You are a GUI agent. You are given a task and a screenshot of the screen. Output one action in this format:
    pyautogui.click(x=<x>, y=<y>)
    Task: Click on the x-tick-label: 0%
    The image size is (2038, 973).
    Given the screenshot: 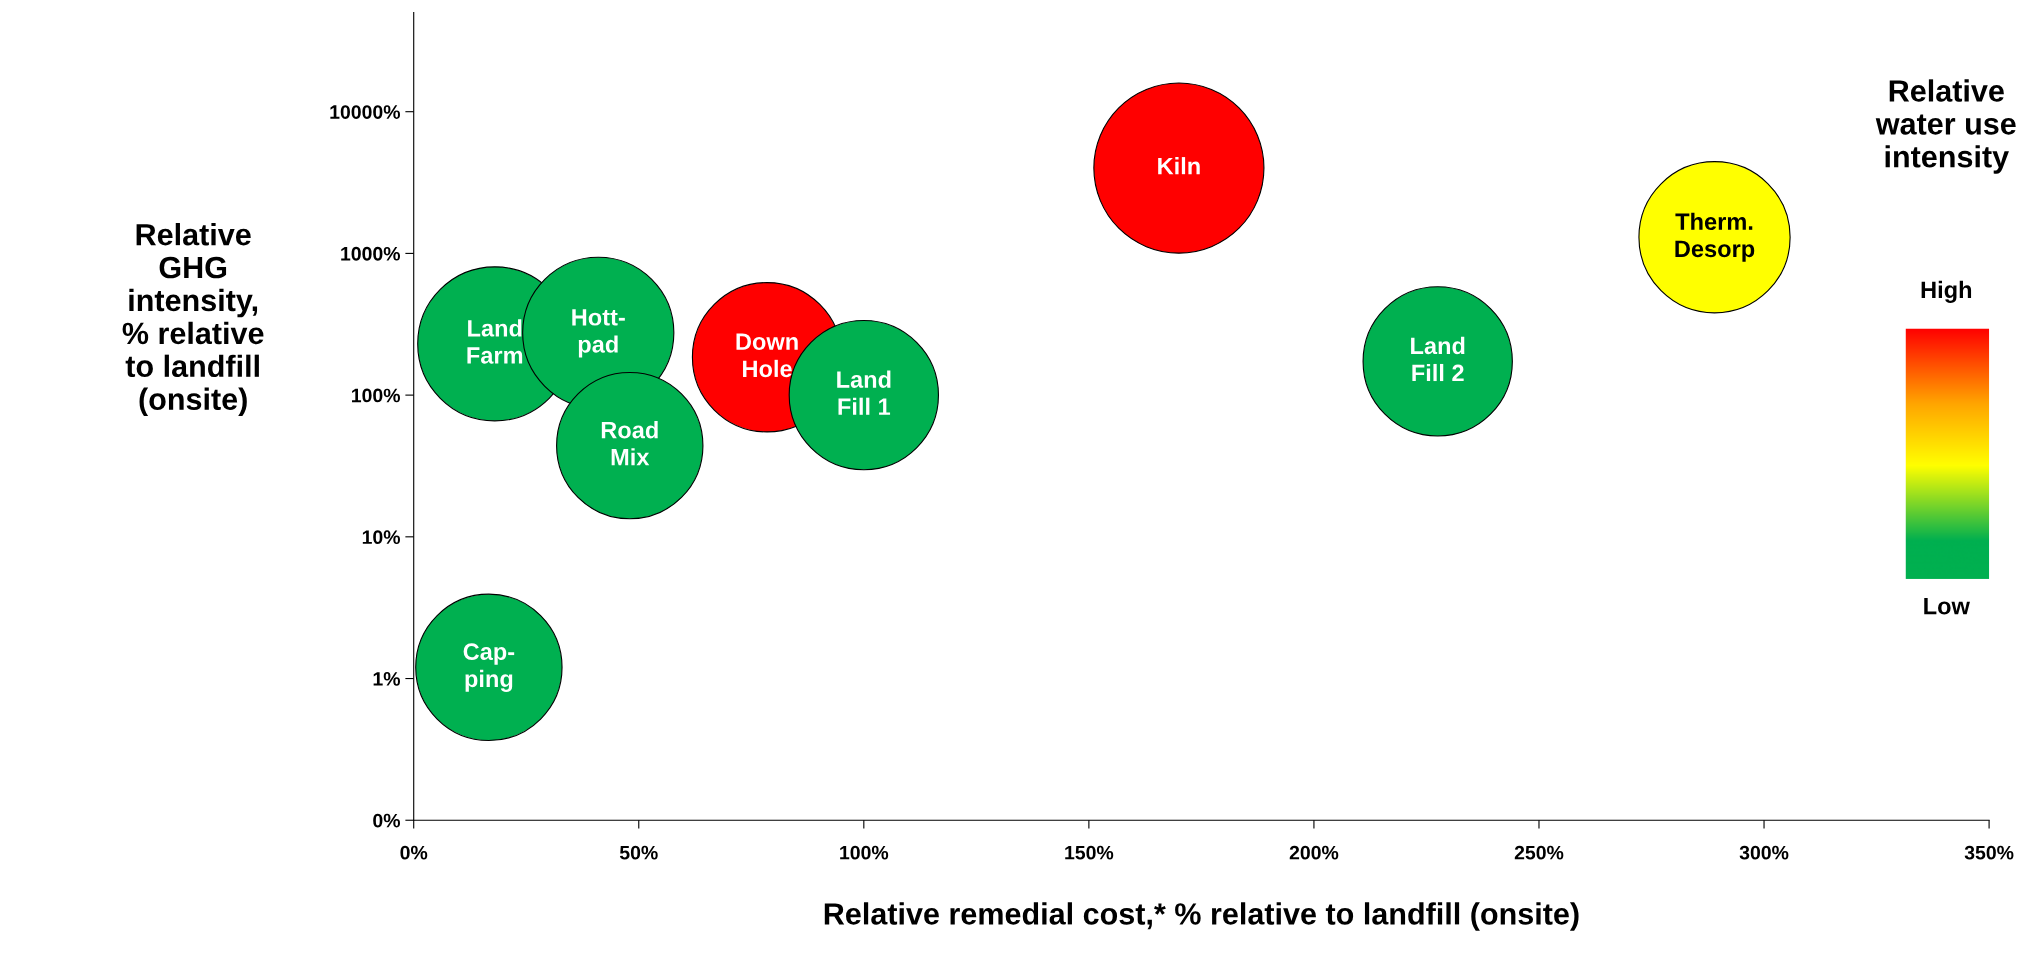 What is the action you would take?
    pyautogui.click(x=414, y=852)
    